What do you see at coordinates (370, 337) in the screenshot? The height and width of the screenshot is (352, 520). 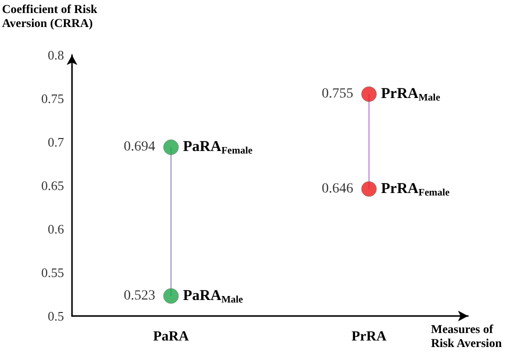 I see `x-tick-label: PrRA` at bounding box center [370, 337].